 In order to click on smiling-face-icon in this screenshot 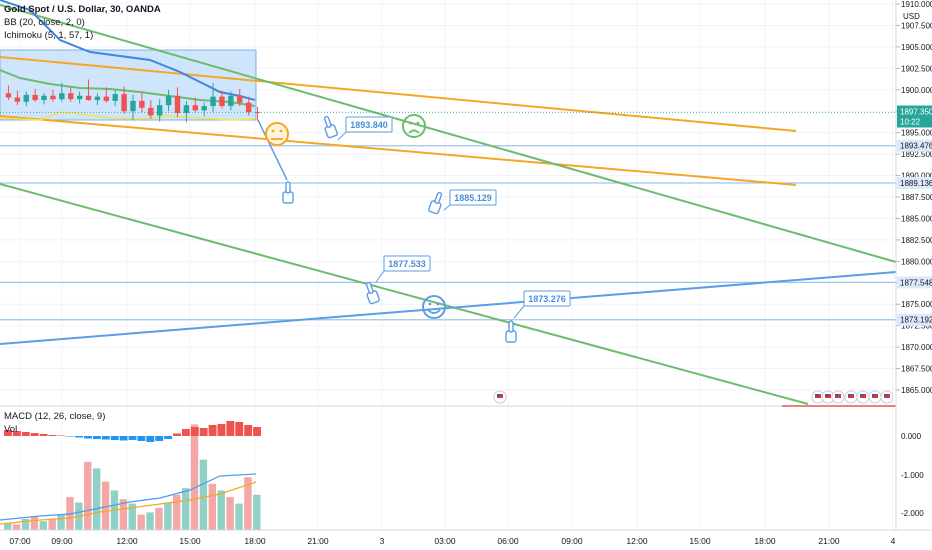, I will do `click(434, 307)`.